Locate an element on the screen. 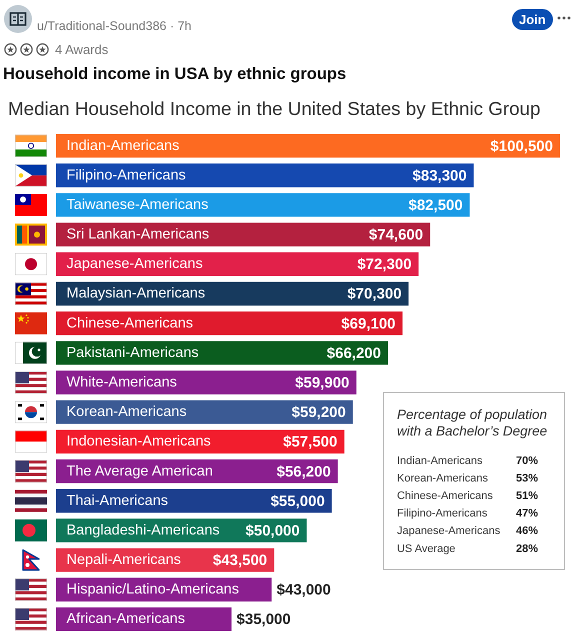 The width and height of the screenshot is (580, 643). y-tick-label: Malaysian-Americans is located at coordinates (136, 294).